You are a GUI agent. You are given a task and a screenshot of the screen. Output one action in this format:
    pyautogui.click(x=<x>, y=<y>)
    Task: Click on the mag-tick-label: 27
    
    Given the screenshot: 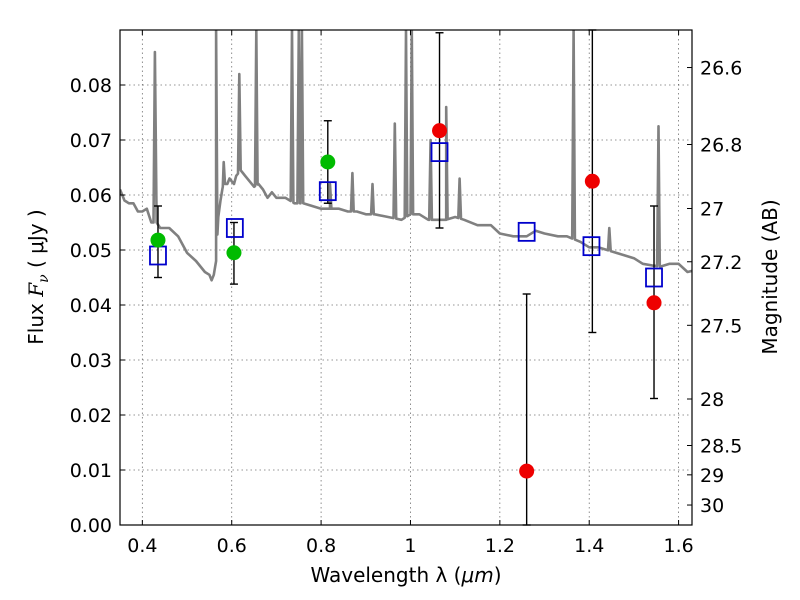 What is the action you would take?
    pyautogui.click(x=712, y=210)
    